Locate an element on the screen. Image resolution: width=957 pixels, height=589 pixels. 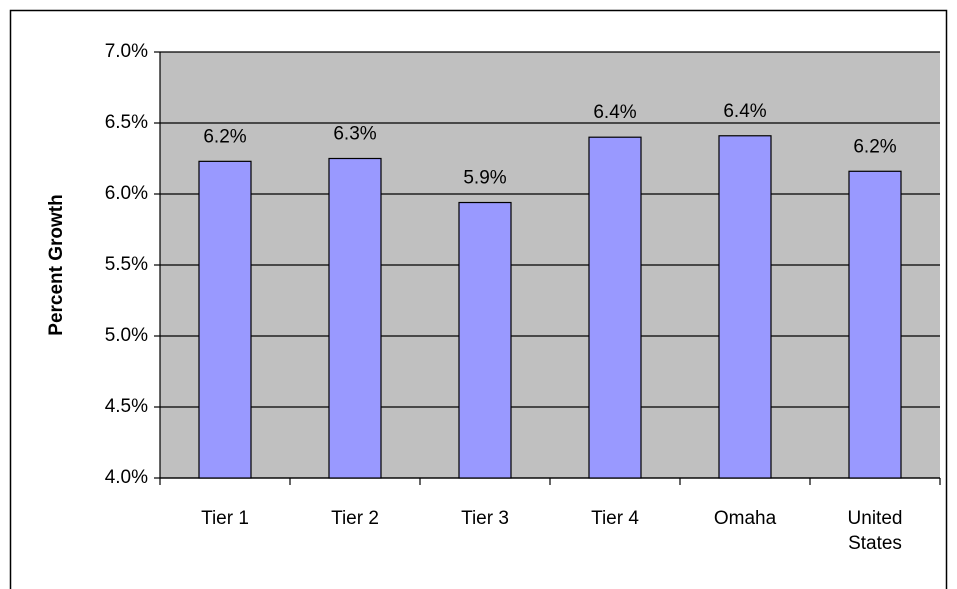
x-tick-label: United States is located at coordinates (875, 531).